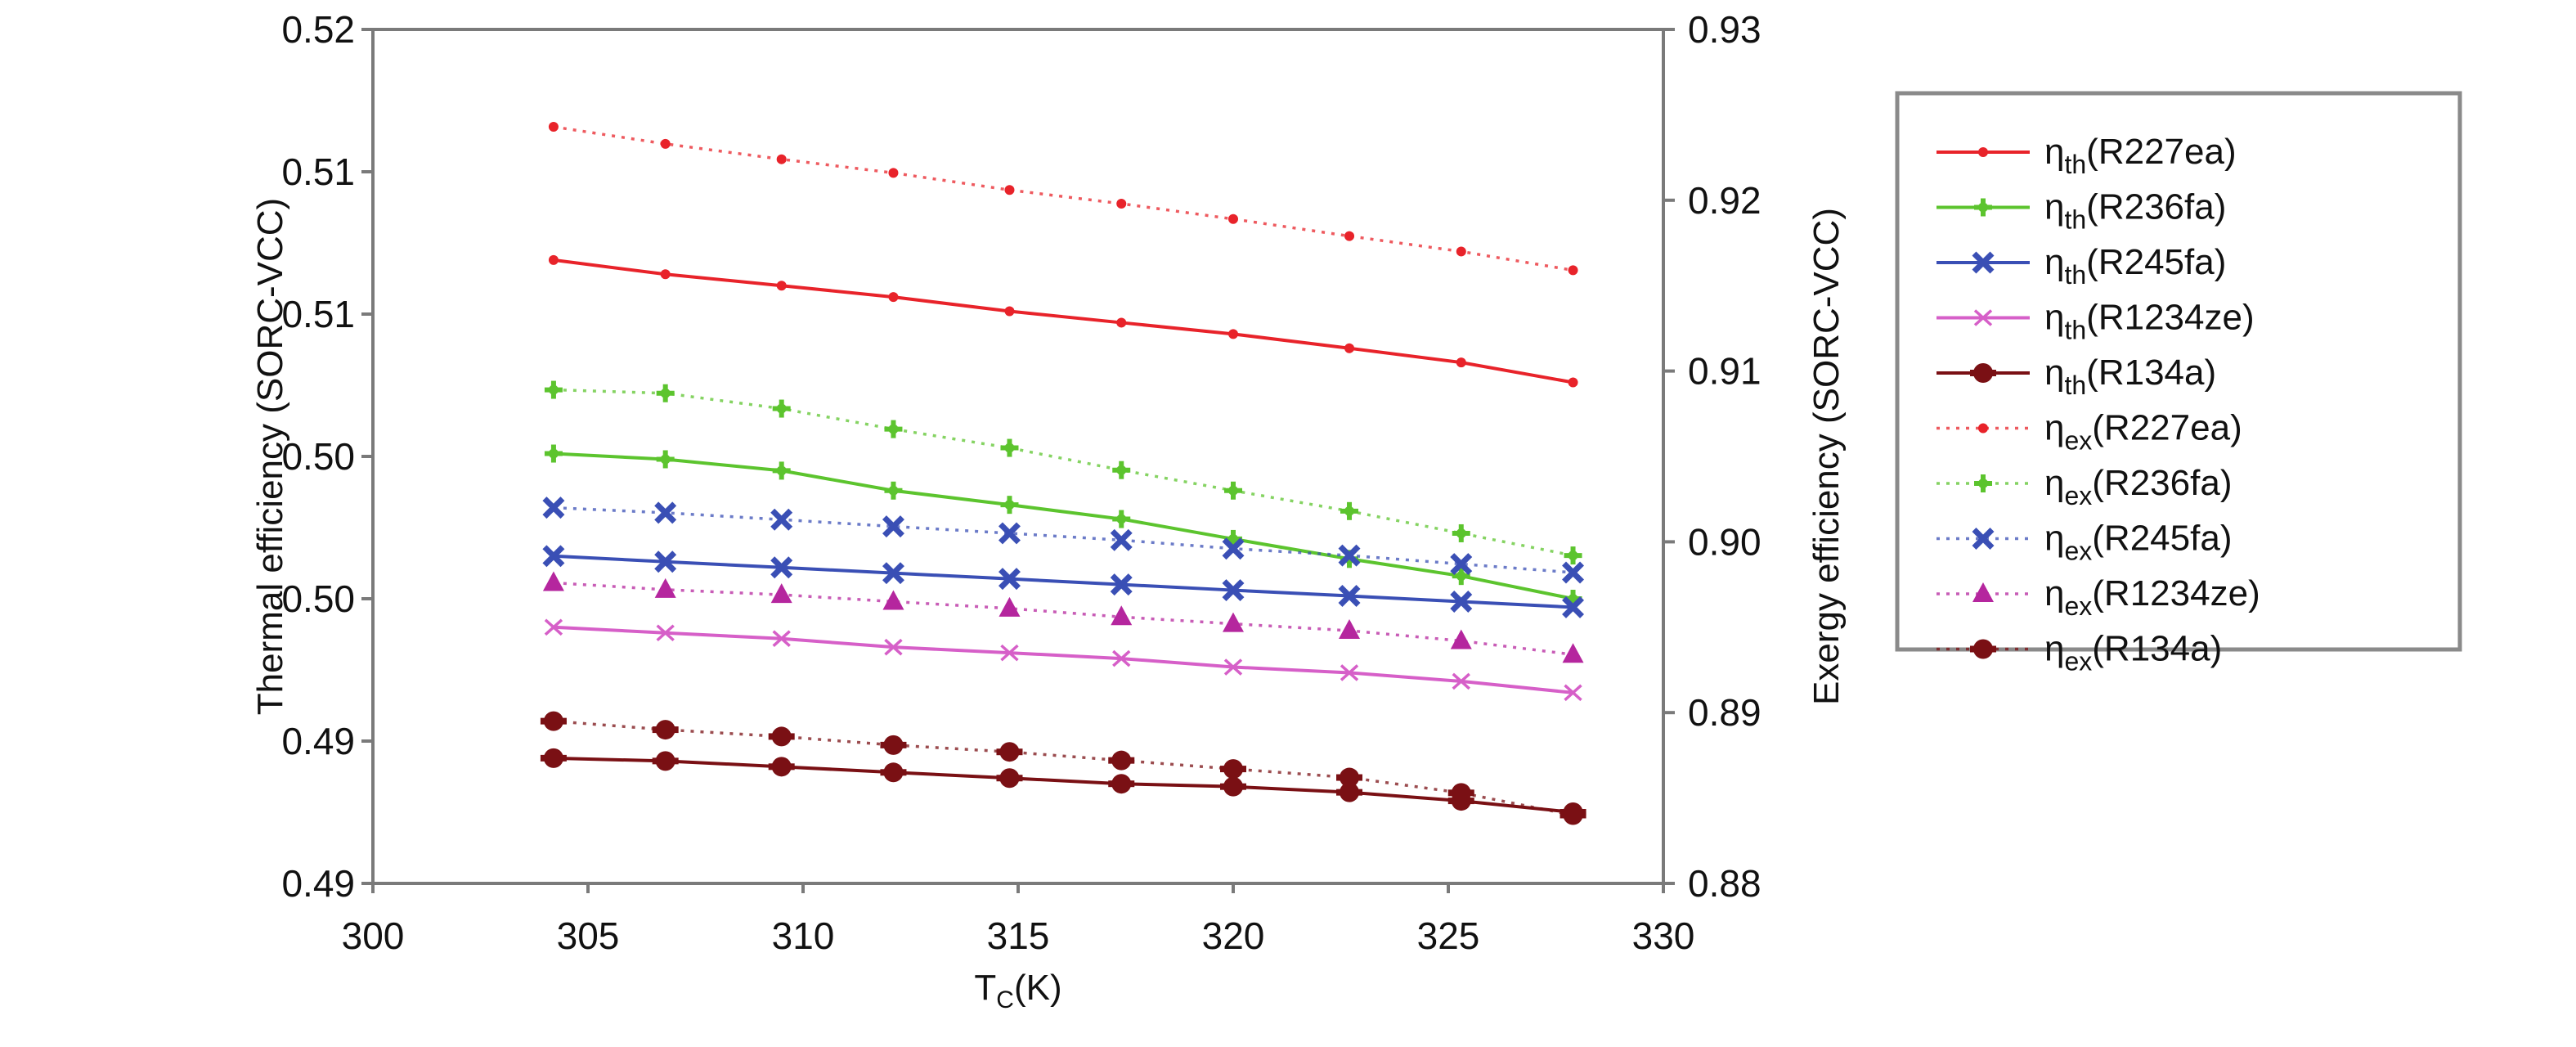  What do you see at coordinates (1724, 372) in the screenshot?
I see `y-right-tick-label: 0.91` at bounding box center [1724, 372].